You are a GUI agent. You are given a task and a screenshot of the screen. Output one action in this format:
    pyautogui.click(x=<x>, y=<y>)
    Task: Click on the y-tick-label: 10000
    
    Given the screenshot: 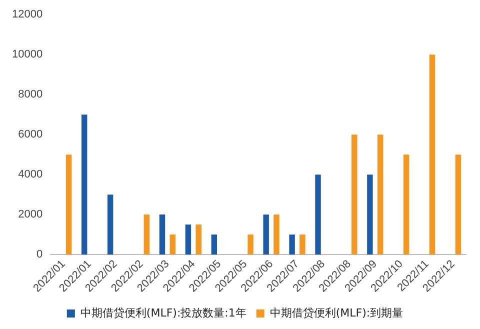 What is the action you would take?
    pyautogui.click(x=27, y=54)
    